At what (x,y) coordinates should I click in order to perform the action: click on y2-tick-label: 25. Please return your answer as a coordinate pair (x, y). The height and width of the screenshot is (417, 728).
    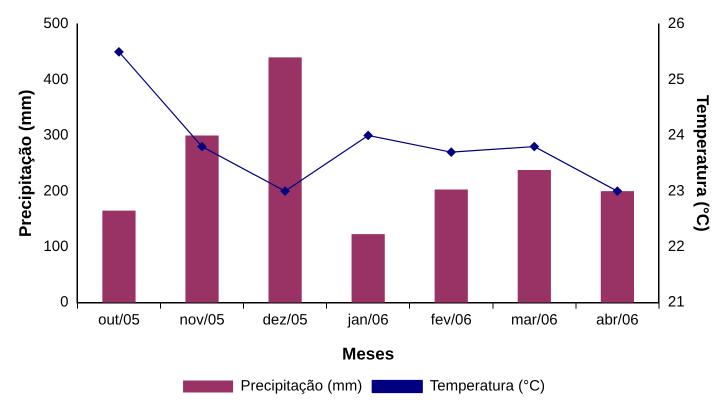
    Looking at the image, I should click on (676, 79).